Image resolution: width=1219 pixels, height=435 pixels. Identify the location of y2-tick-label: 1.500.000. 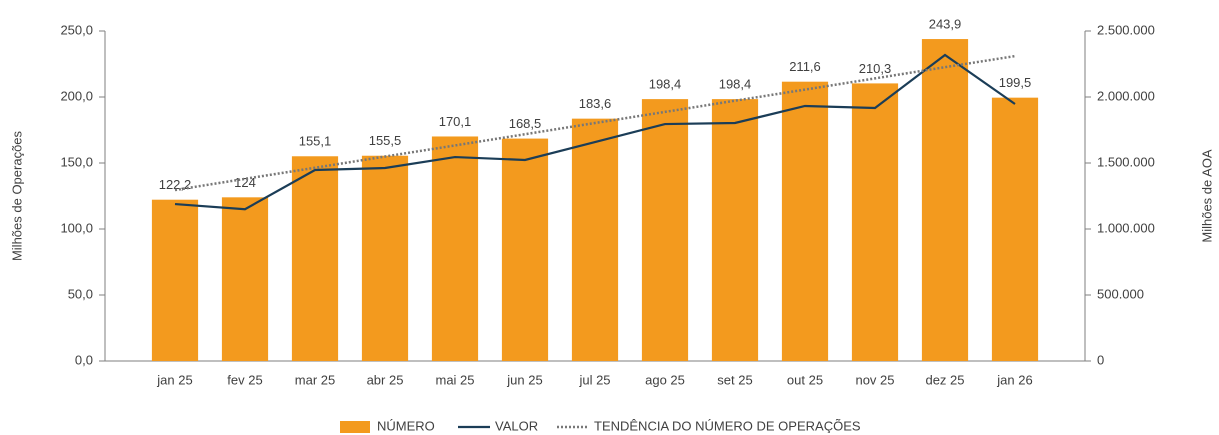
(1126, 161).